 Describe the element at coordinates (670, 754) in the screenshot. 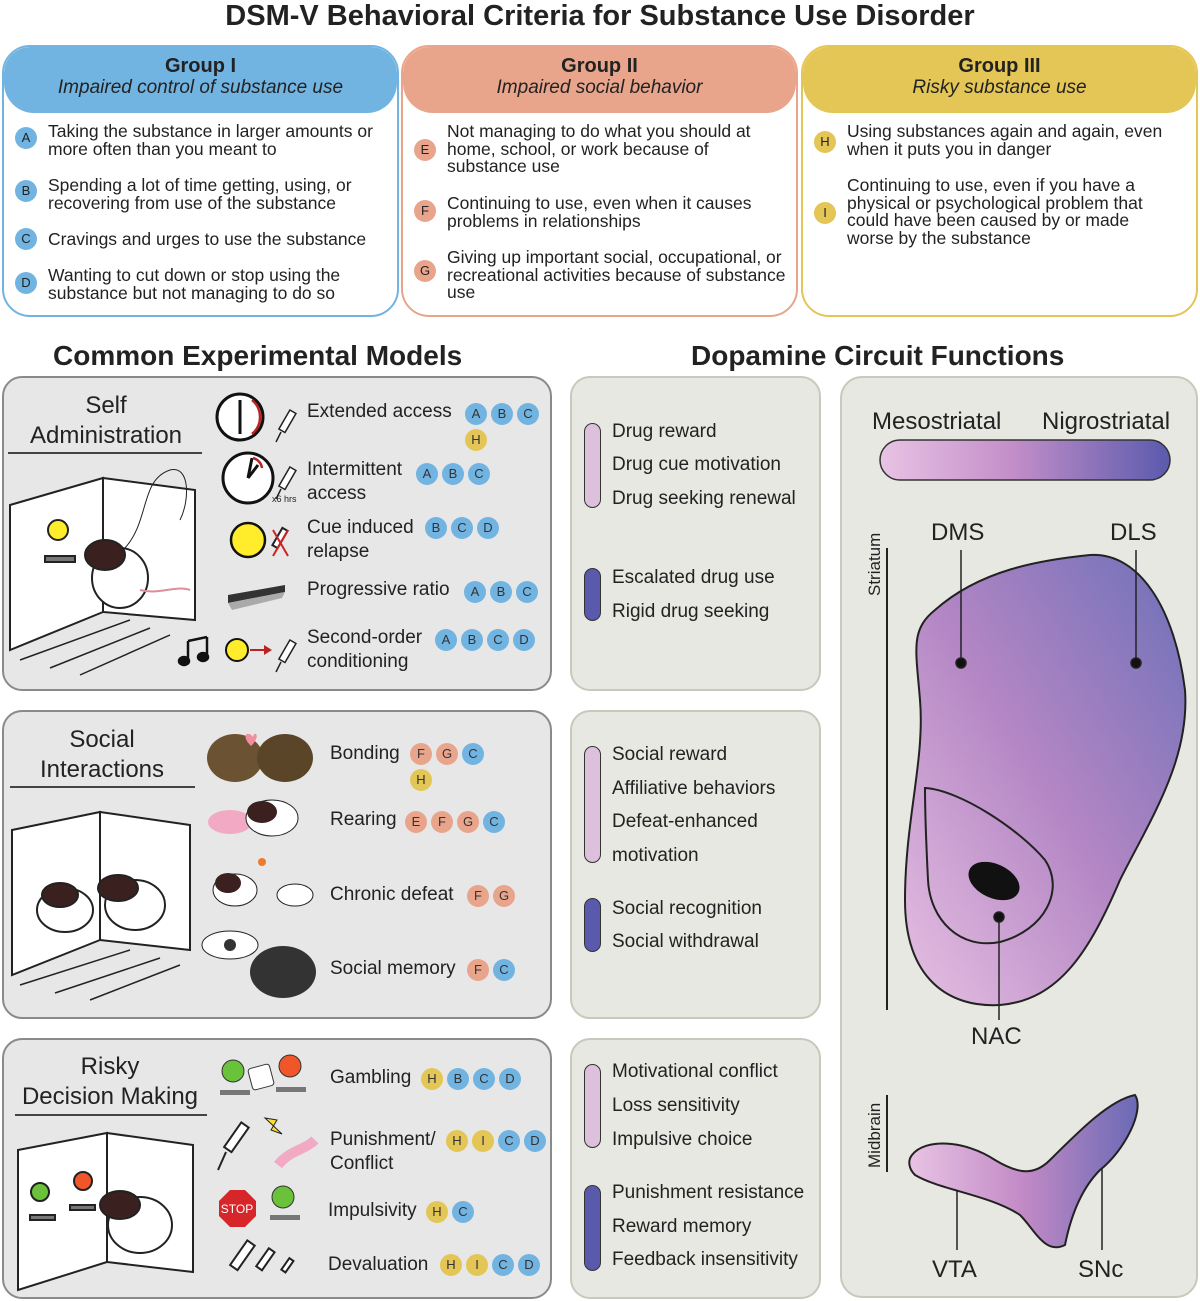

I see `function-item: Social reward` at that location.